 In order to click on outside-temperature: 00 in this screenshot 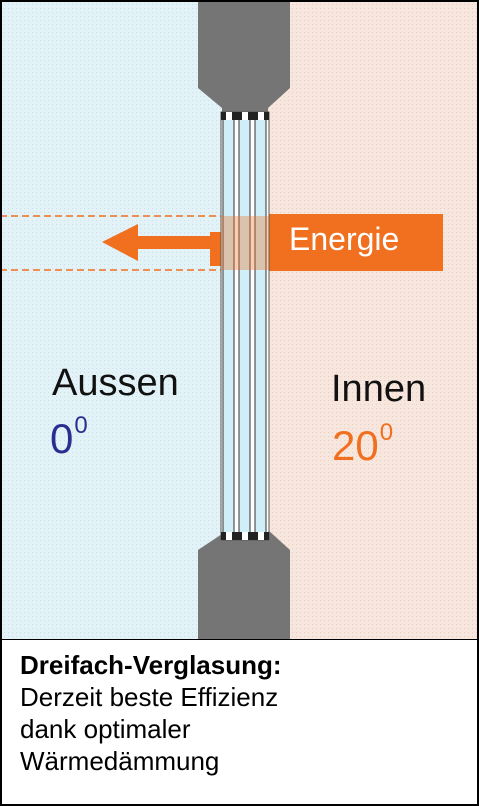, I will do `click(69, 438)`.